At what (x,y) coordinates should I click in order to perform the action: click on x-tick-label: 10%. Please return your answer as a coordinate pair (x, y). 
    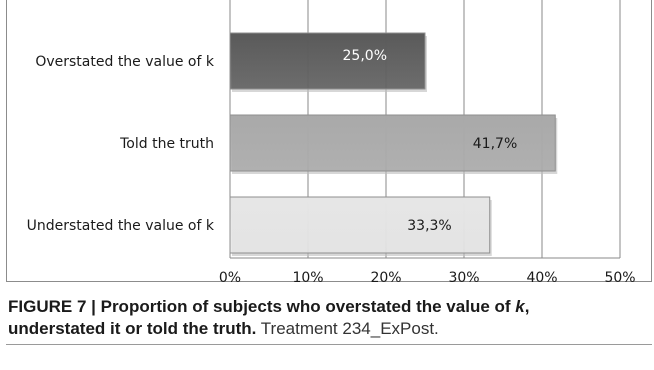
    Looking at the image, I should click on (307, 278).